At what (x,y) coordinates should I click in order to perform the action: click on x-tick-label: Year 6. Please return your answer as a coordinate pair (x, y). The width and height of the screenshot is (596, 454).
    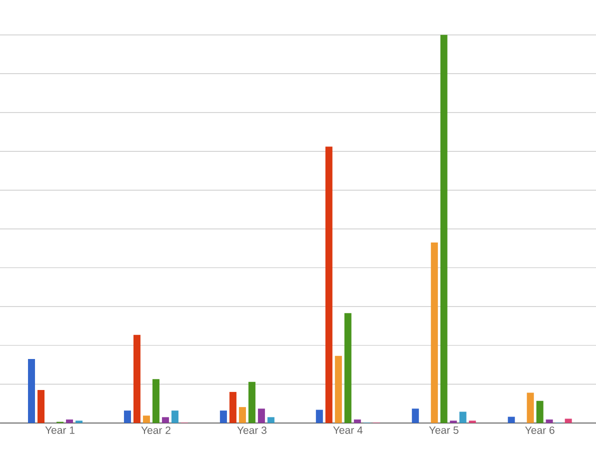
    Looking at the image, I should click on (539, 430).